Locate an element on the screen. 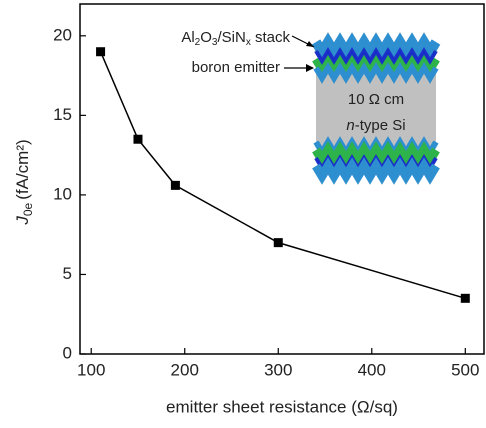 Image resolution: width=486 pixels, height=428 pixels. substrate is located at coordinates (376, 110).